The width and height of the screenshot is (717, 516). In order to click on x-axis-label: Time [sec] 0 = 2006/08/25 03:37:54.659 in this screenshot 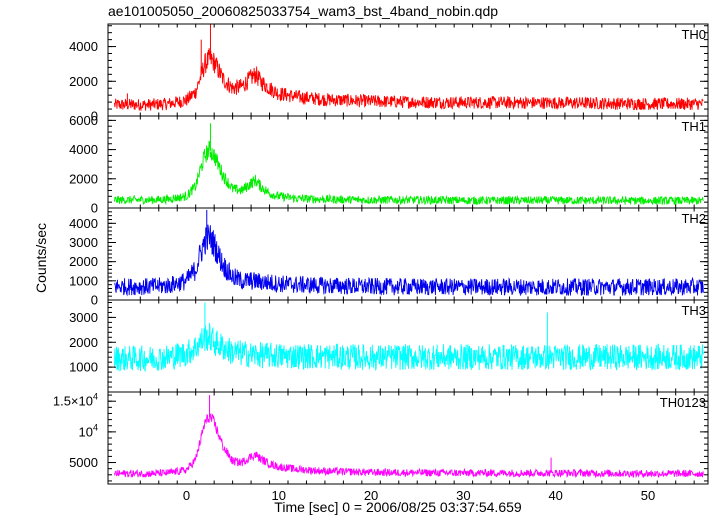, I will do `click(398, 507)`.